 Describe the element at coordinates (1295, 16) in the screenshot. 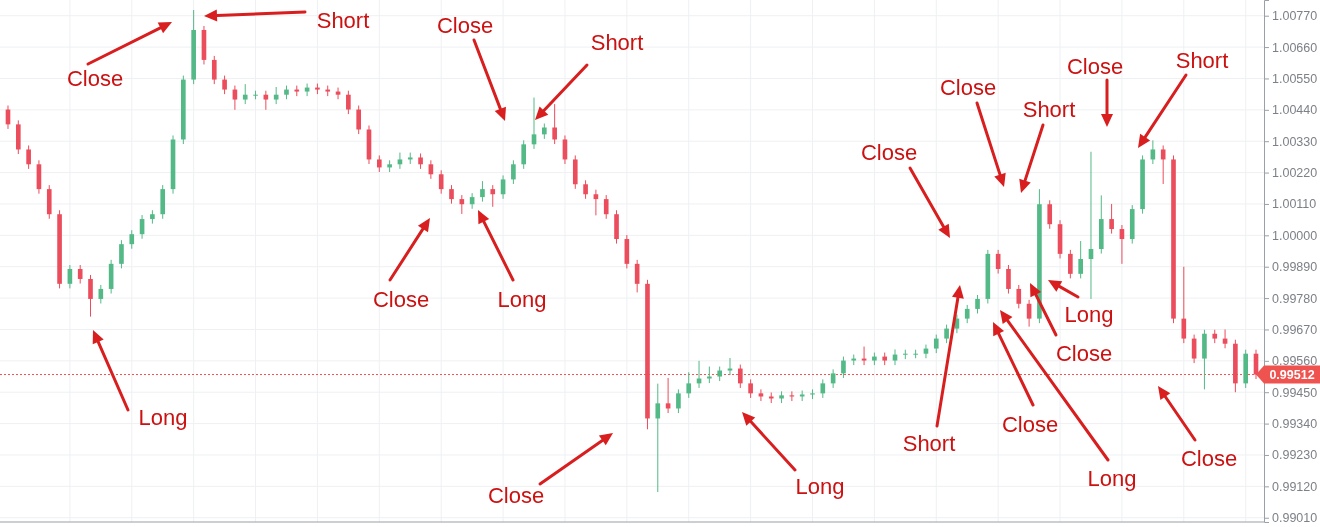

I see `y-tick-label: 1.00770` at that location.